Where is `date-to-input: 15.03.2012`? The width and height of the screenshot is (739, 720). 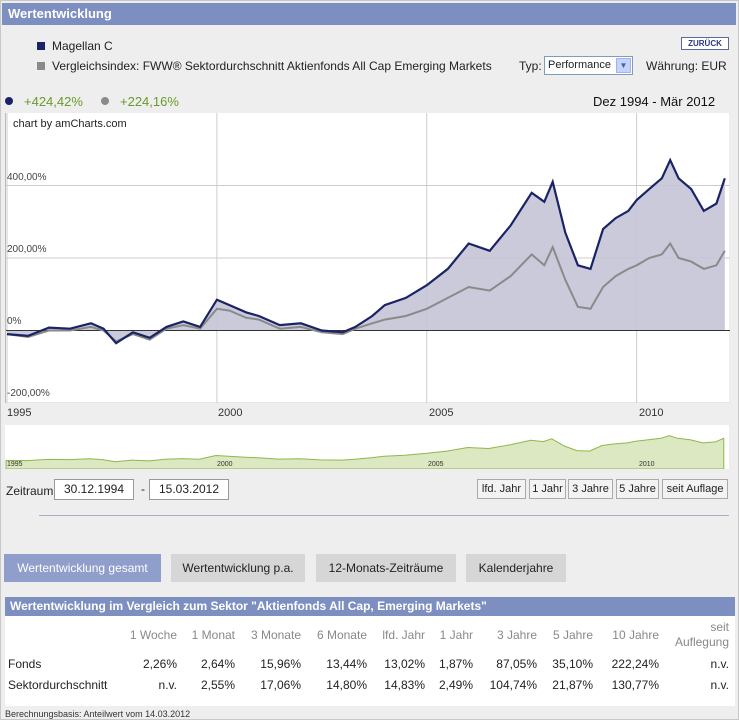 date-to-input: 15.03.2012 is located at coordinates (189, 489).